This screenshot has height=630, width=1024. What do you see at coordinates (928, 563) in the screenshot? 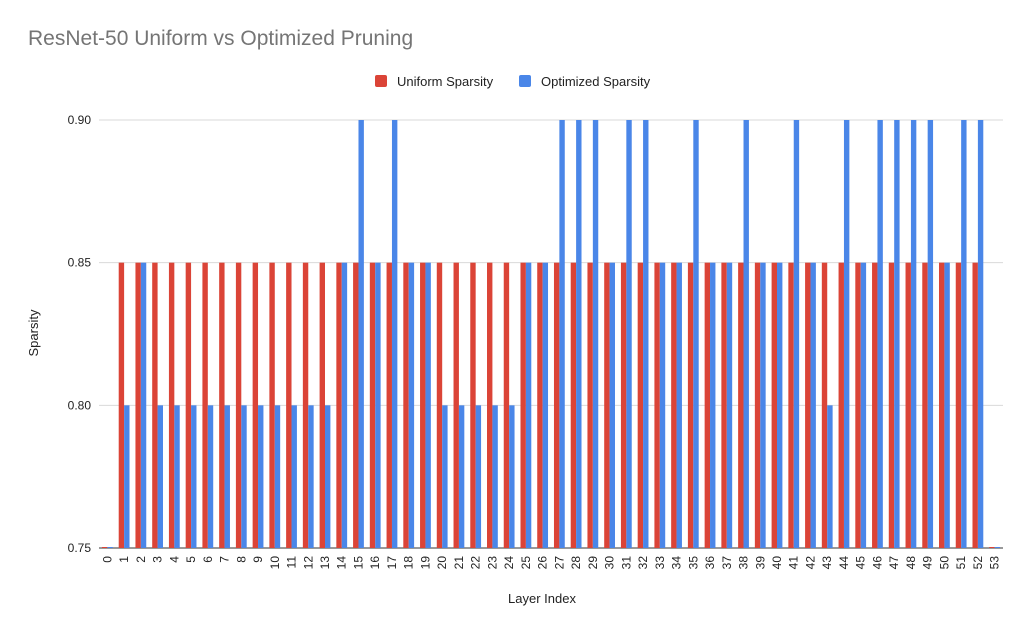
I see `x-tick-label: 49` at bounding box center [928, 563].